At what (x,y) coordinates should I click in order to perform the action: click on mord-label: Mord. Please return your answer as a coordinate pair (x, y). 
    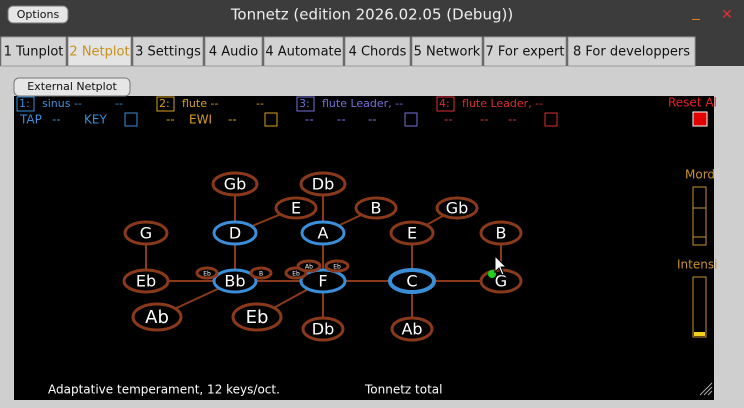
    Looking at the image, I should click on (700, 175).